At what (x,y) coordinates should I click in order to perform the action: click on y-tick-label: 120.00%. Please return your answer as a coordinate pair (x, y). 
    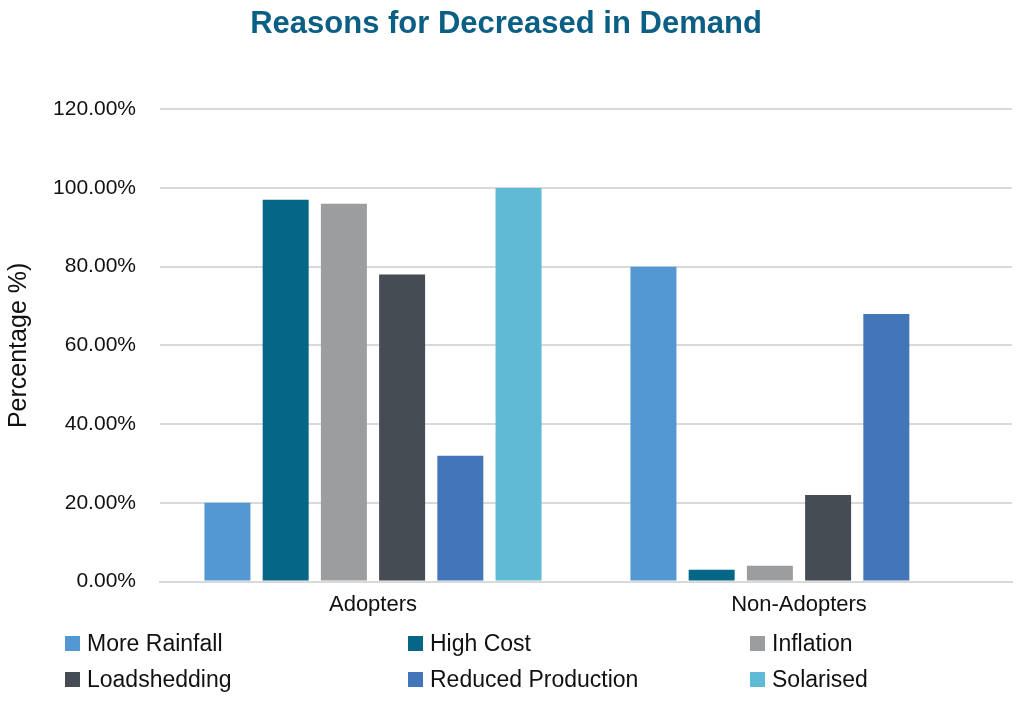
    Looking at the image, I should click on (94, 107).